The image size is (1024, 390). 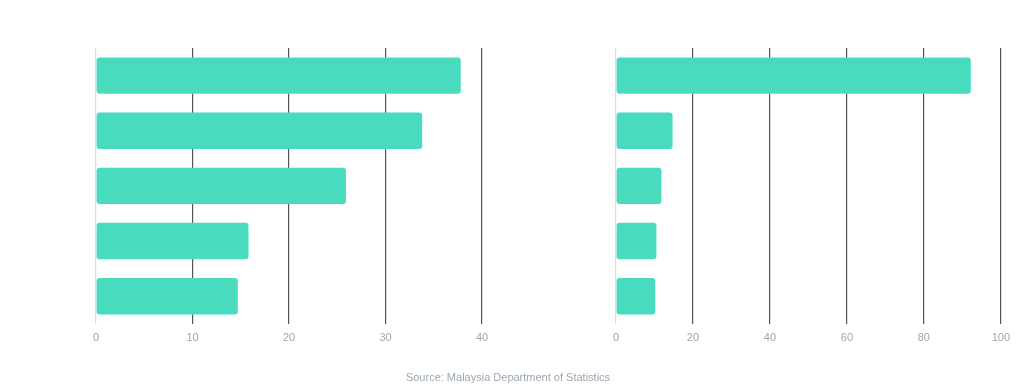 What do you see at coordinates (385, 337) in the screenshot?
I see `x-tick-label: 30` at bounding box center [385, 337].